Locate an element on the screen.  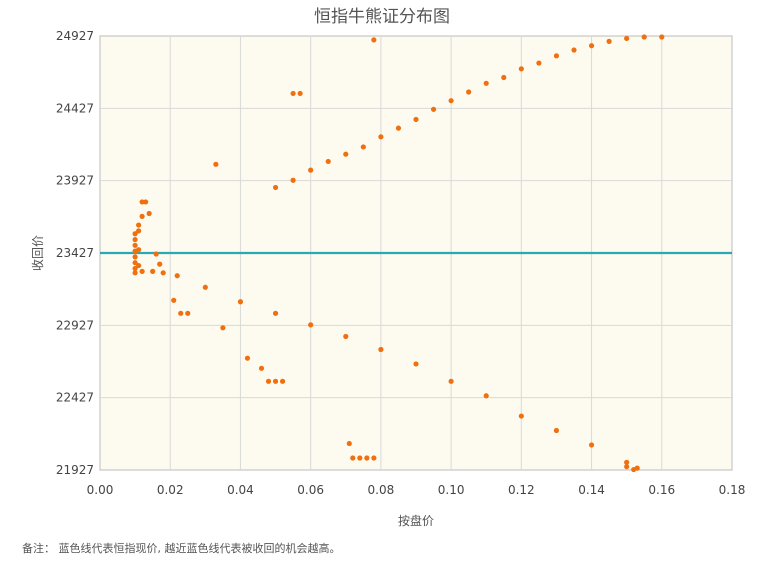
y-tick-label: 22927 is located at coordinates (75, 325).